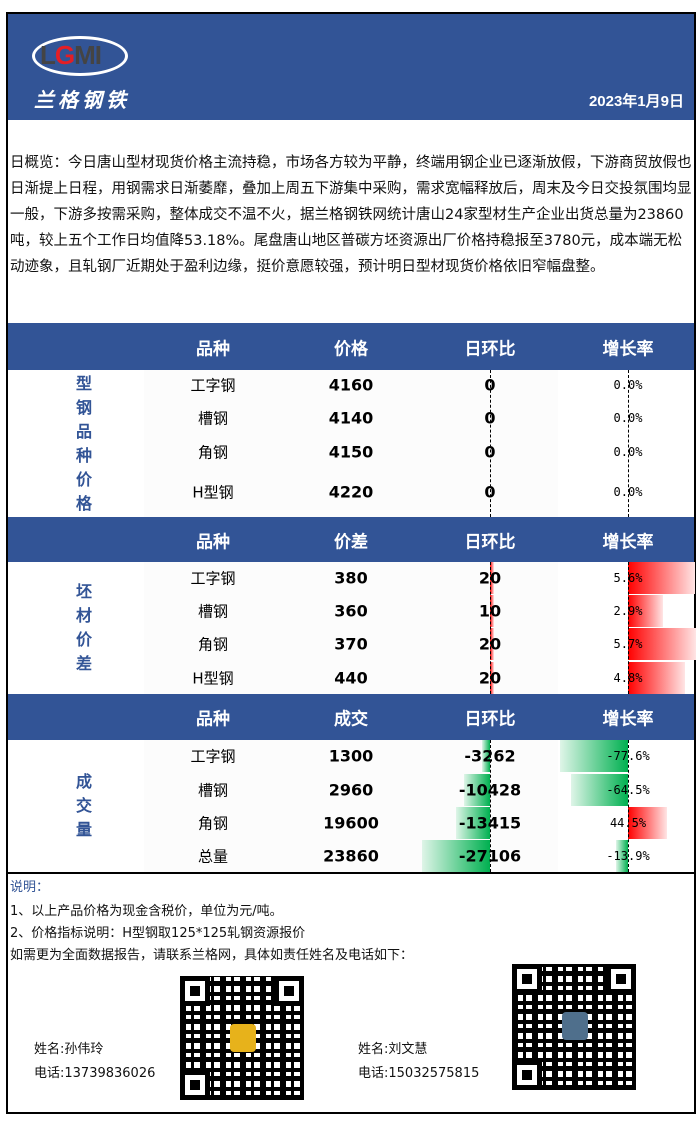 This screenshot has height=1124, width=700. What do you see at coordinates (351, 349) in the screenshot?
I see `column-header: 价格` at bounding box center [351, 349].